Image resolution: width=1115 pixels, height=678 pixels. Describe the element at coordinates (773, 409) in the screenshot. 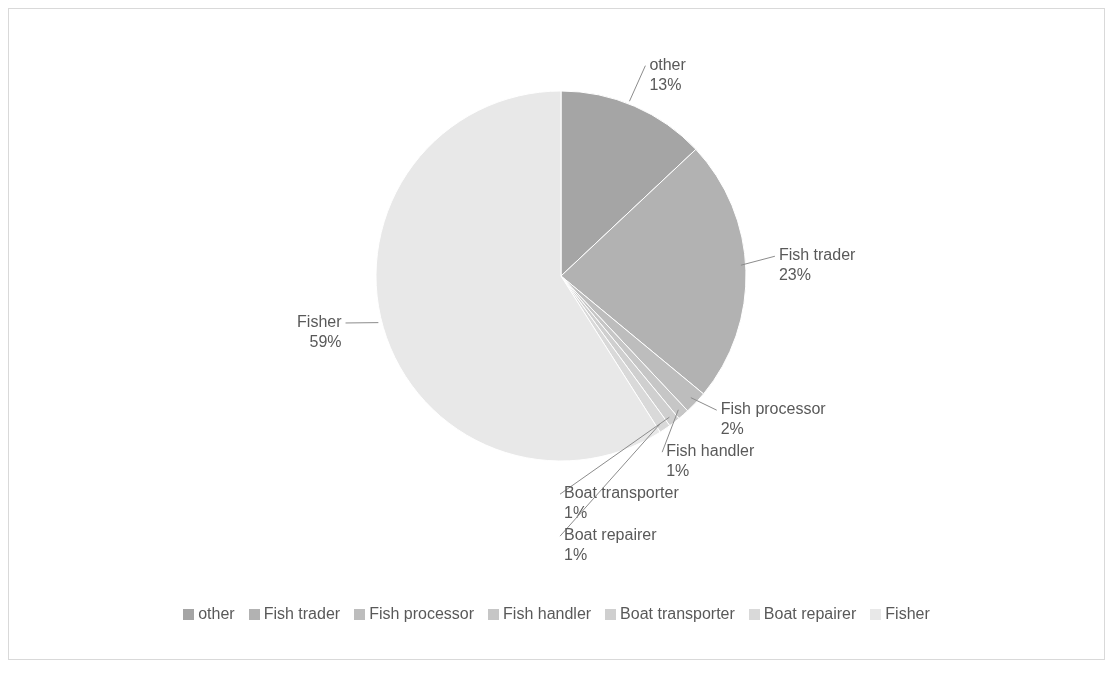

I see `slice-label: Fish processor` at that location.